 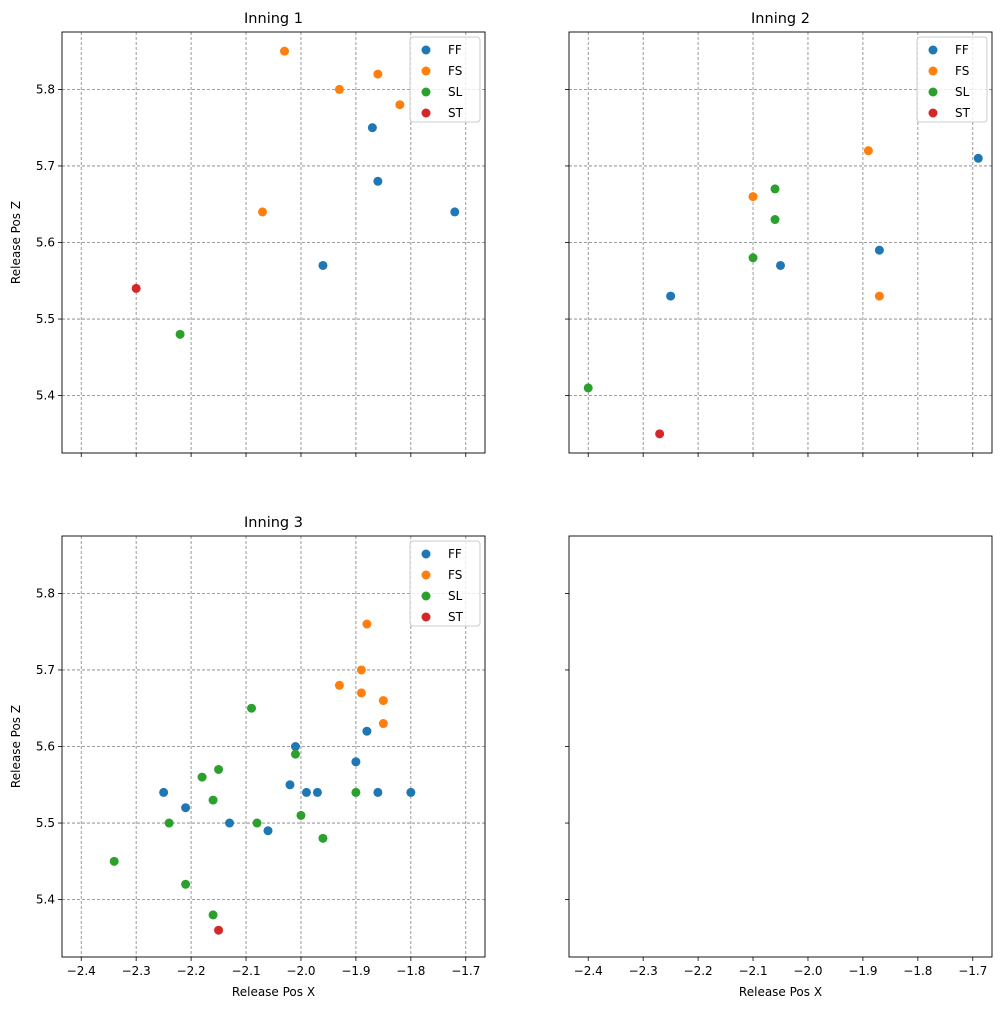 What do you see at coordinates (45, 166) in the screenshot?
I see `y-tick-label: 5.7` at bounding box center [45, 166].